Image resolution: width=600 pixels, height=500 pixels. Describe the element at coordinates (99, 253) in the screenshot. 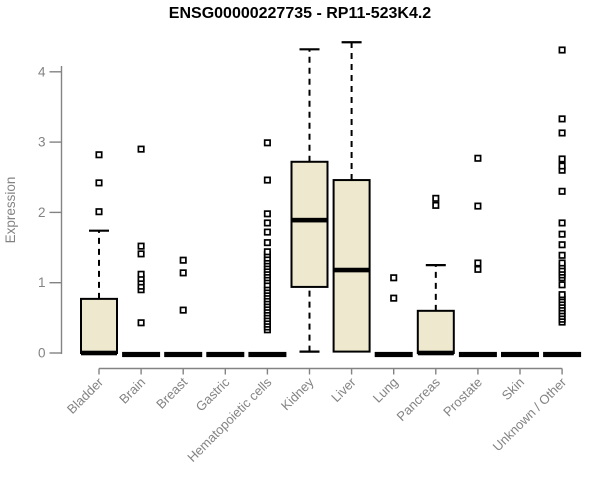

I see `box-group-bladder` at that location.